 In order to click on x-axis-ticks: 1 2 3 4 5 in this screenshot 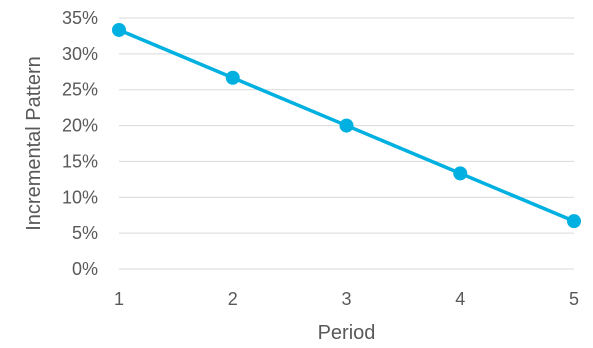, I will do `click(346, 299)`.